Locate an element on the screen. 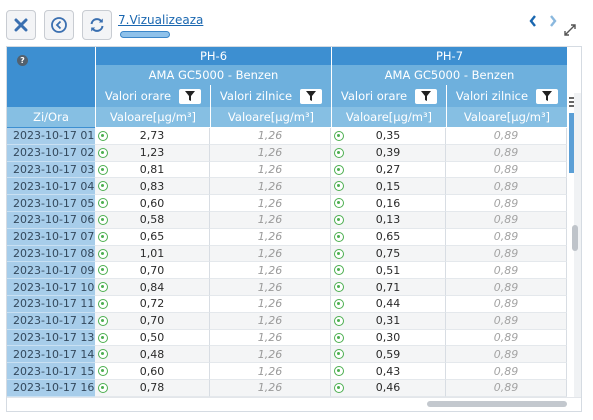  row-header-title: Zi/Ora is located at coordinates (51, 117).